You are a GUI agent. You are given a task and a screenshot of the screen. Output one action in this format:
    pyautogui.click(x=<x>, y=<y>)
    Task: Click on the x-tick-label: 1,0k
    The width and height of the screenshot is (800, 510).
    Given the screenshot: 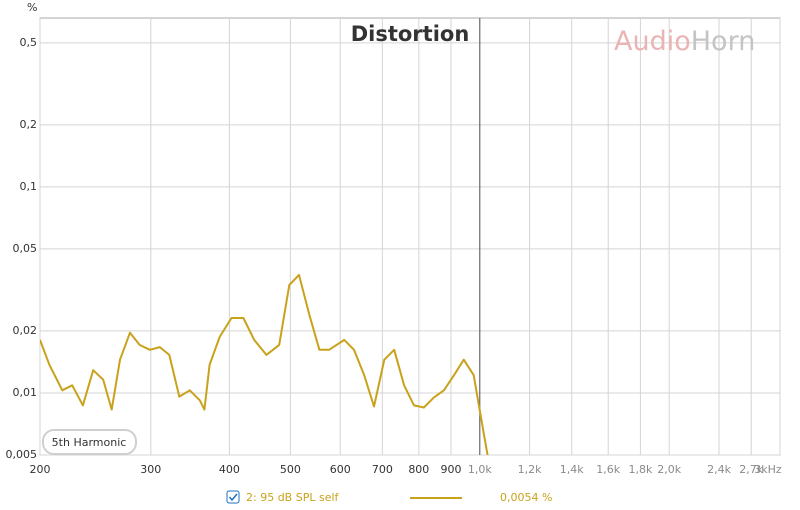 What is the action you would take?
    pyautogui.click(x=480, y=469)
    